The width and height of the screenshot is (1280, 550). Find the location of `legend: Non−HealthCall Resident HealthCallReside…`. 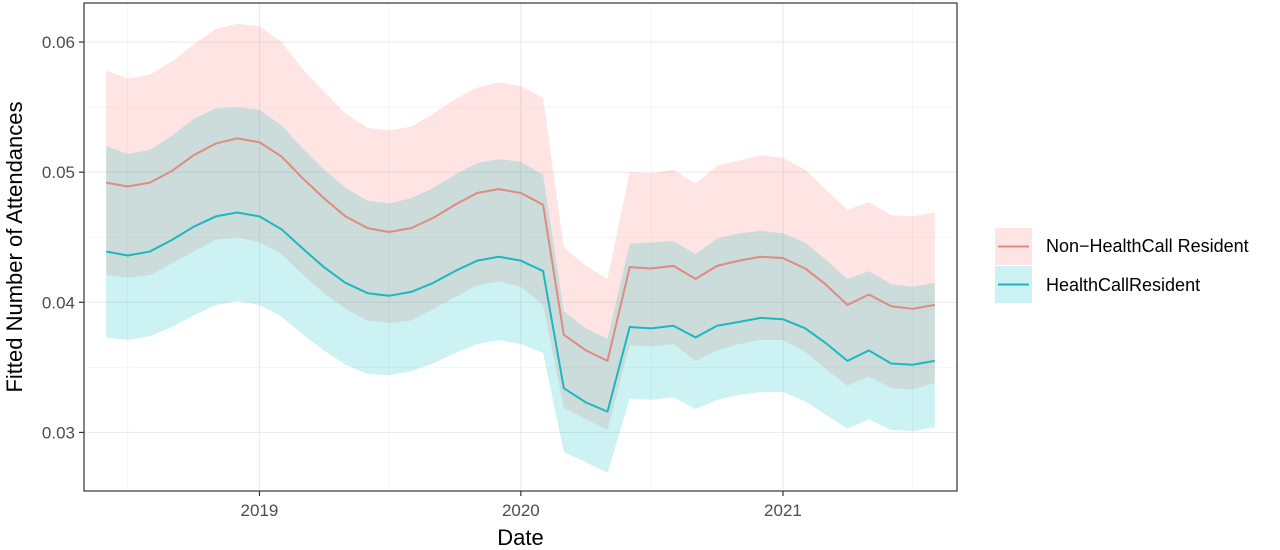

legend: Non−HealthCall Resident HealthCallReside… is located at coordinates (1122, 265).